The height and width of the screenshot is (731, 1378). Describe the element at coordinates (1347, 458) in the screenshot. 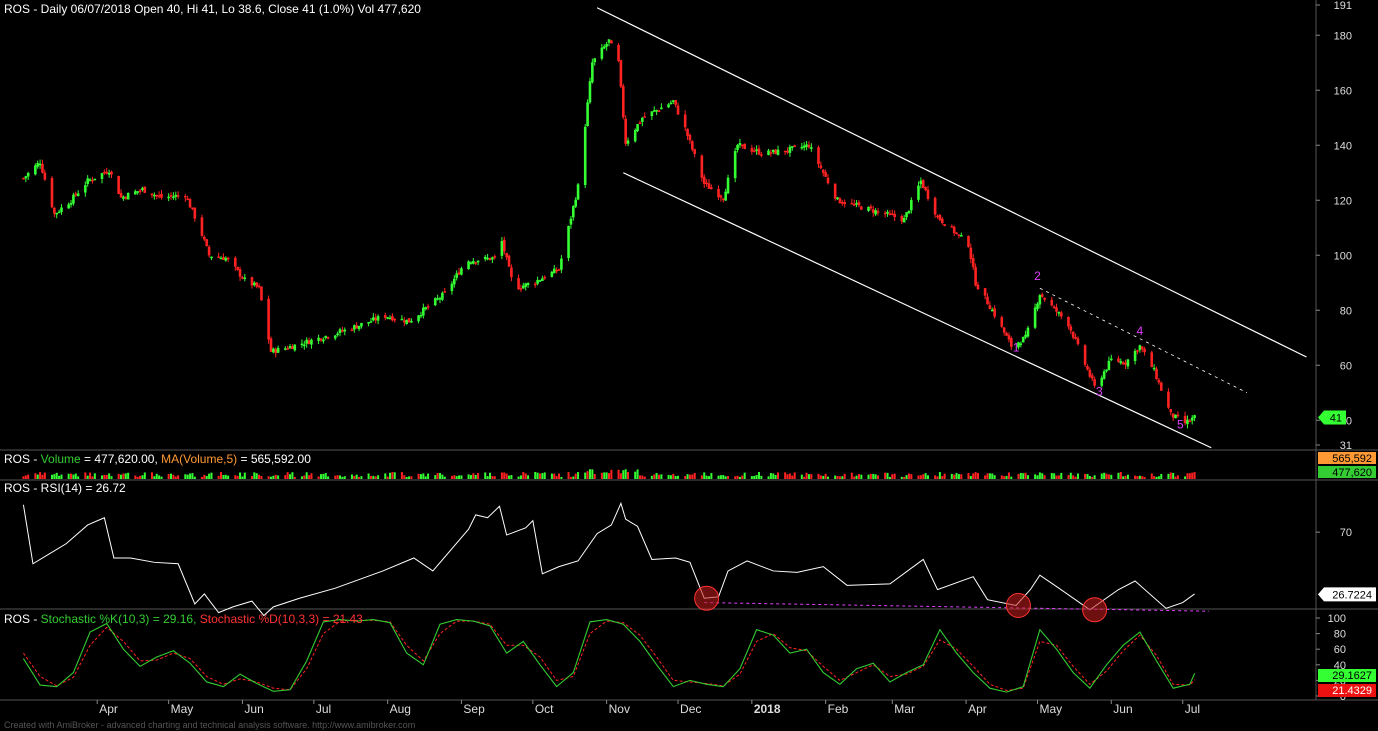

I see `volume-ma-badge` at that location.